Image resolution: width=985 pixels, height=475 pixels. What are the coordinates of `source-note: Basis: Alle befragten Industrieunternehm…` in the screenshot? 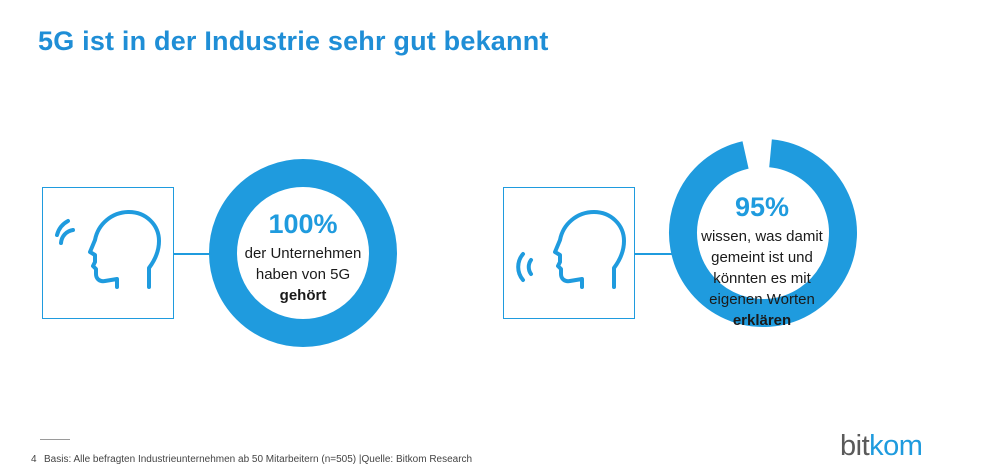 It's located at (258, 459).